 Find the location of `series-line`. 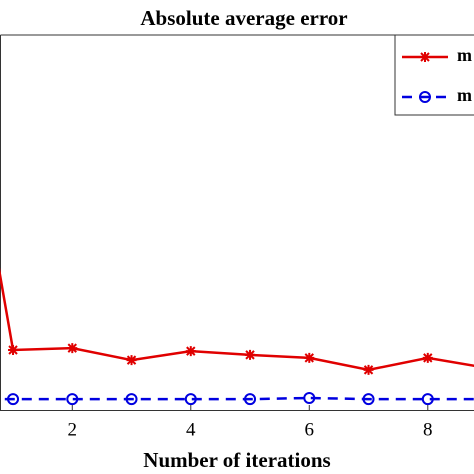

series-line is located at coordinates (237, 398).